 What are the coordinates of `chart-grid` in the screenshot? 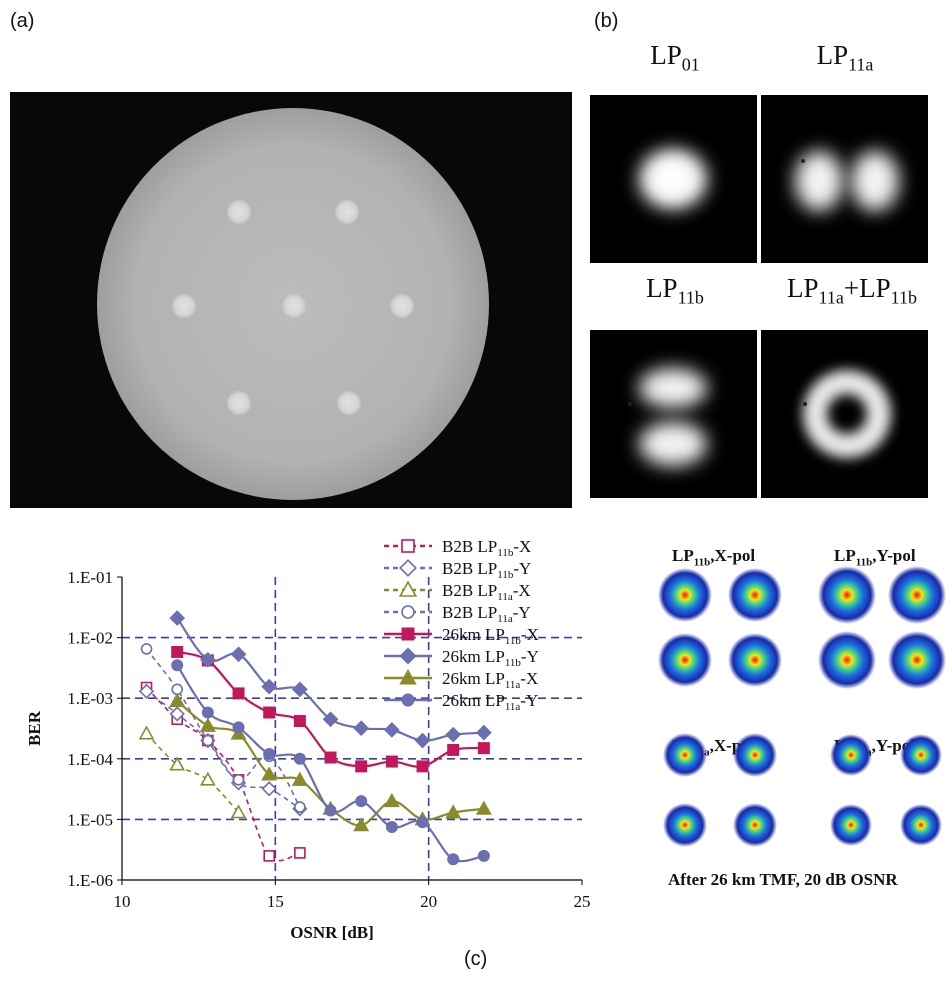 It's located at (352, 728).